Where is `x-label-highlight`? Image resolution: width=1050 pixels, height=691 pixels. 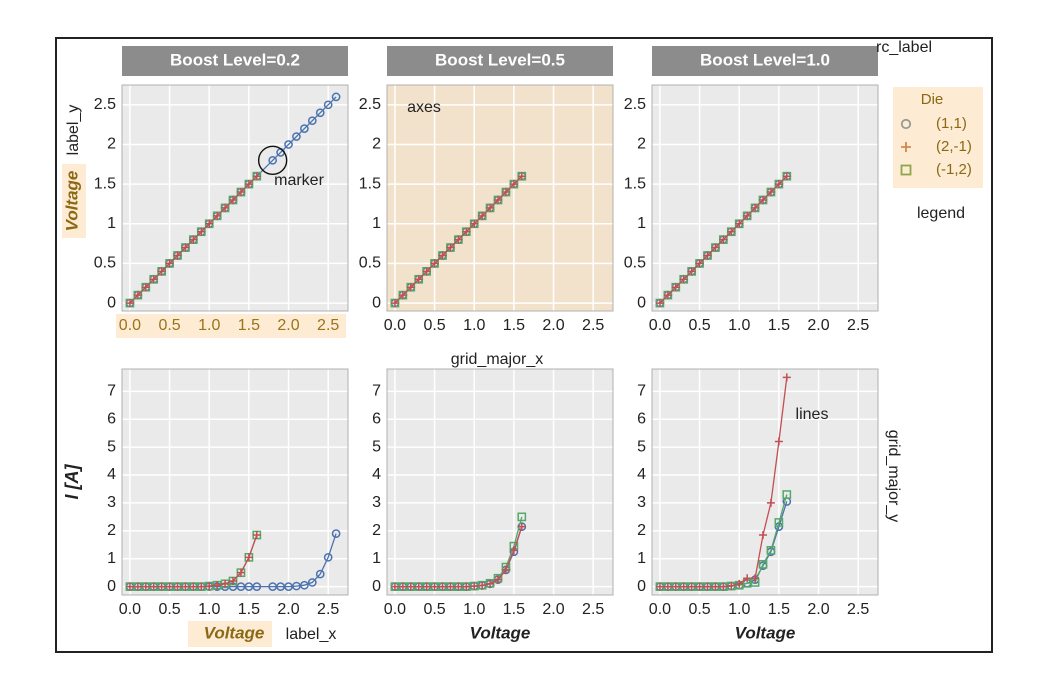 x-label-highlight is located at coordinates (230, 634).